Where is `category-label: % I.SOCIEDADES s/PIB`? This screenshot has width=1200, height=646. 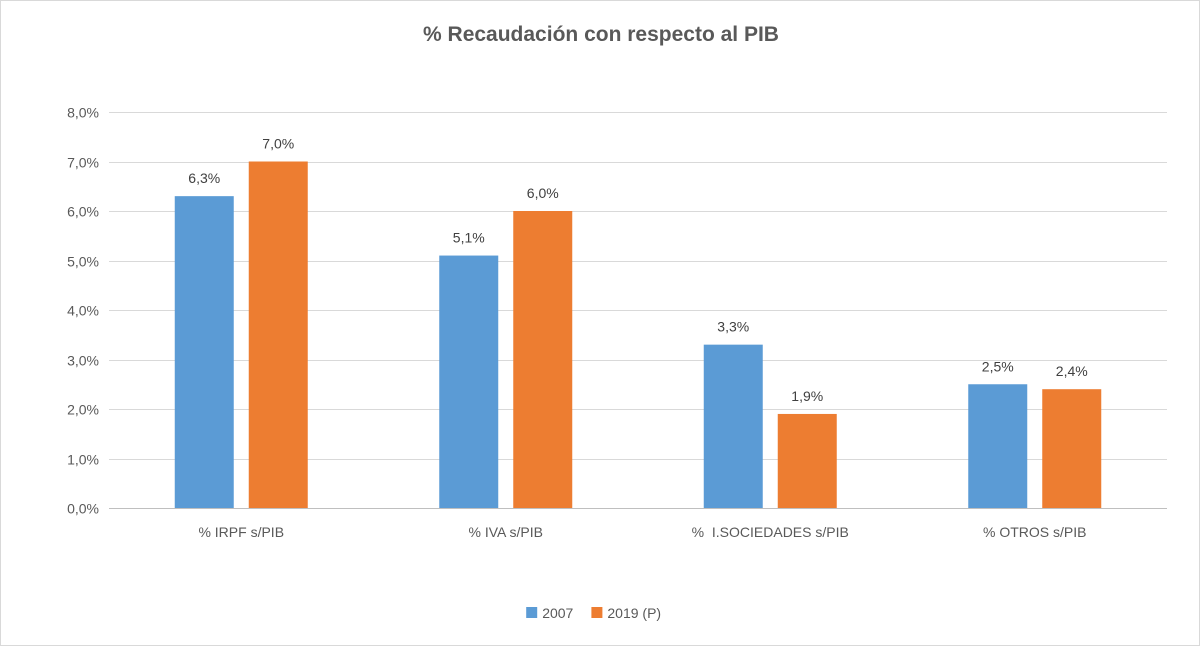 category-label: % I.SOCIEDADES s/PIB is located at coordinates (770, 532).